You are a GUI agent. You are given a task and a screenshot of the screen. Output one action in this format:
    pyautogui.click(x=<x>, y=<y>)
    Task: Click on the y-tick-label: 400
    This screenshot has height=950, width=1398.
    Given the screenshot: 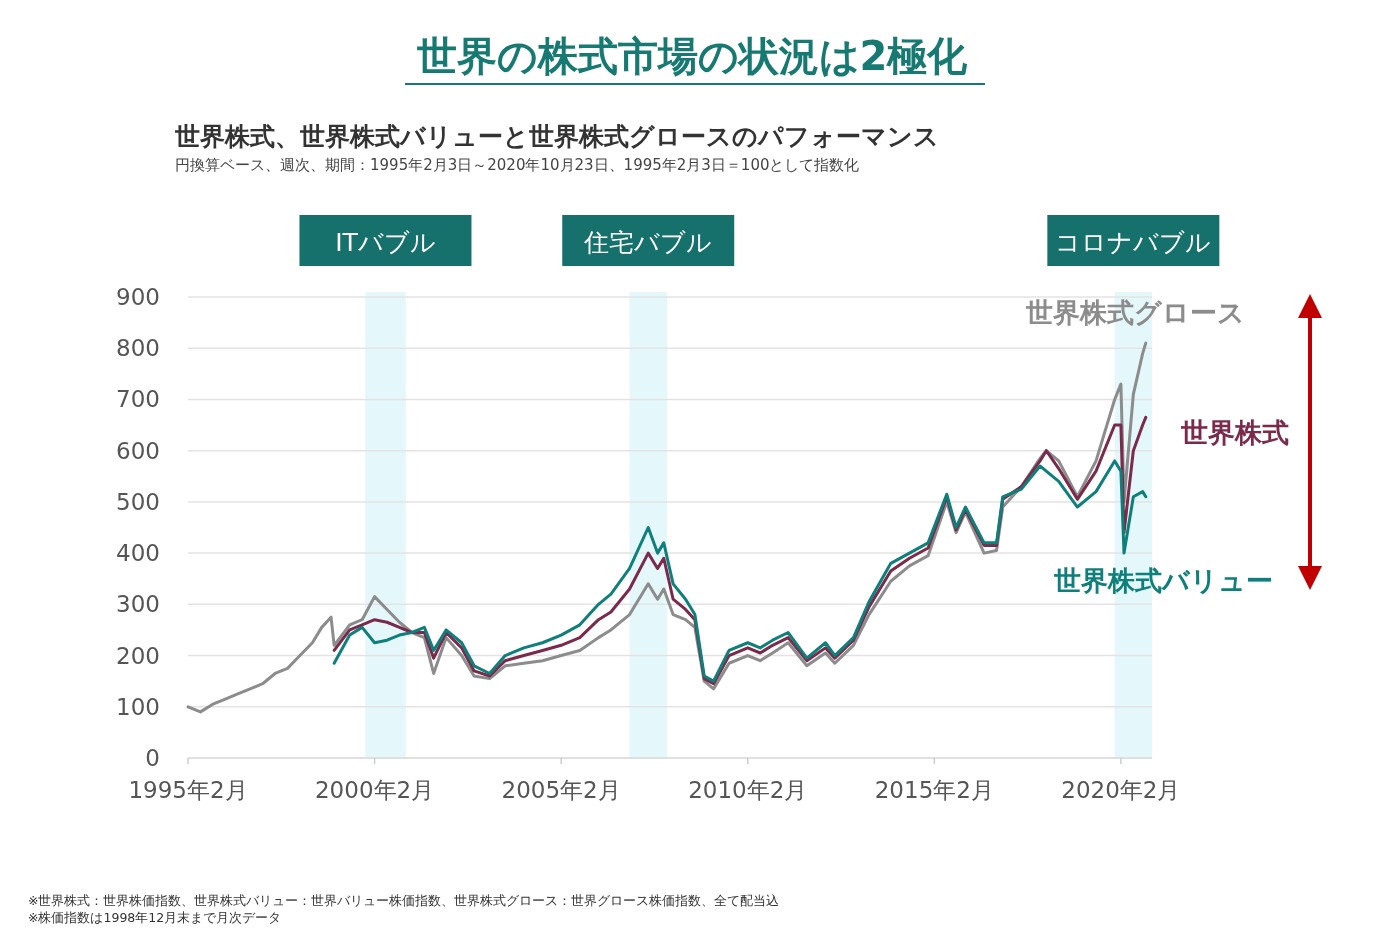 What is the action you would take?
    pyautogui.click(x=138, y=553)
    